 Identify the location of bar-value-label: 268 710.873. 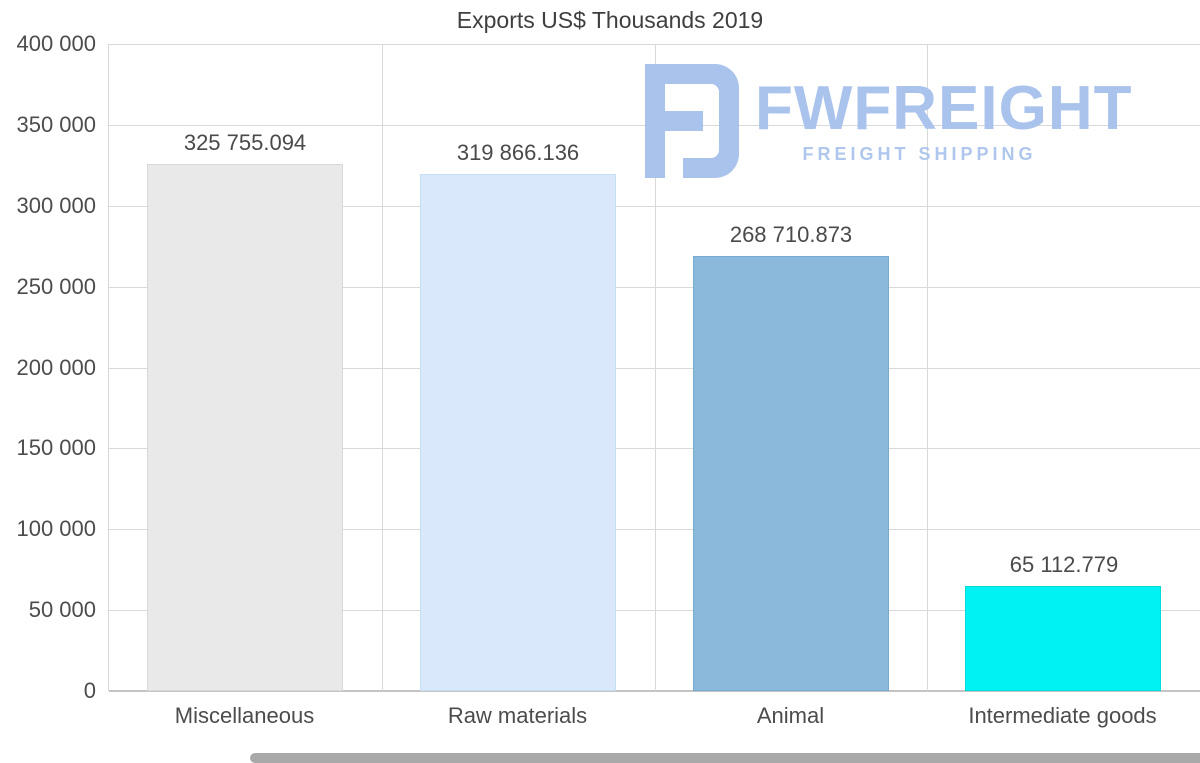
(791, 234).